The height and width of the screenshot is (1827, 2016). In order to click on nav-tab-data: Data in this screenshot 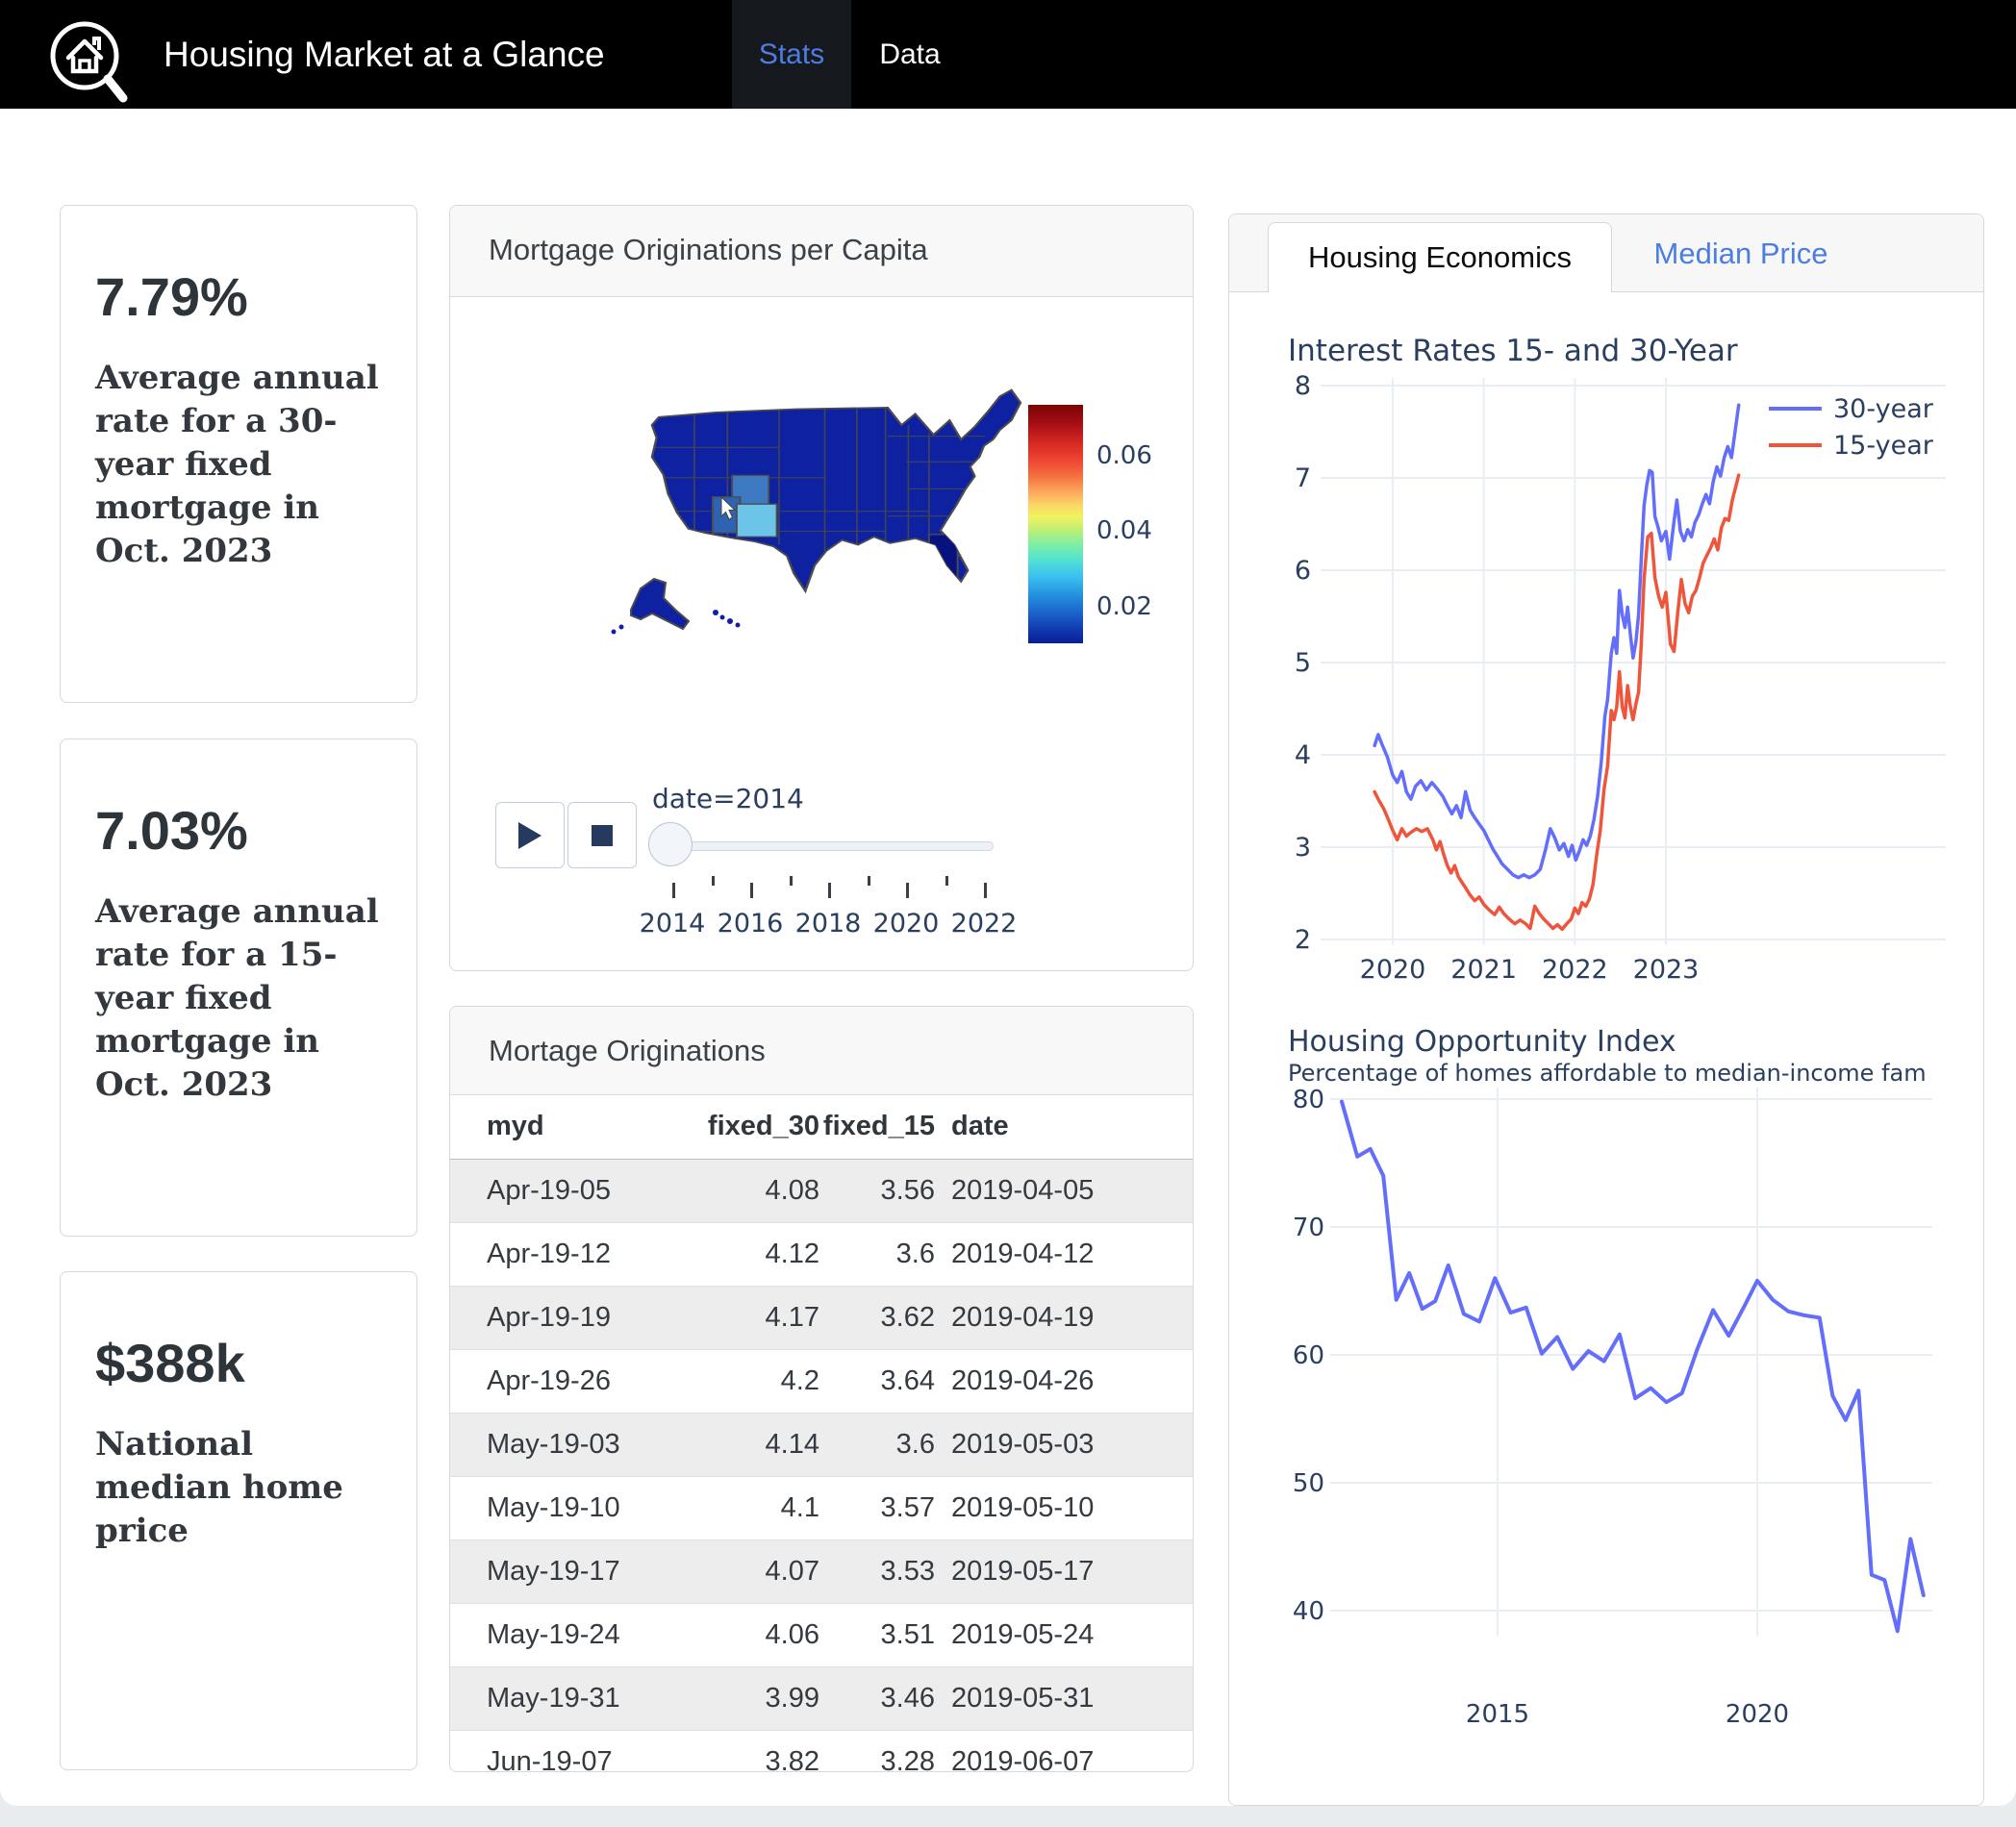, I will do `click(910, 54)`.